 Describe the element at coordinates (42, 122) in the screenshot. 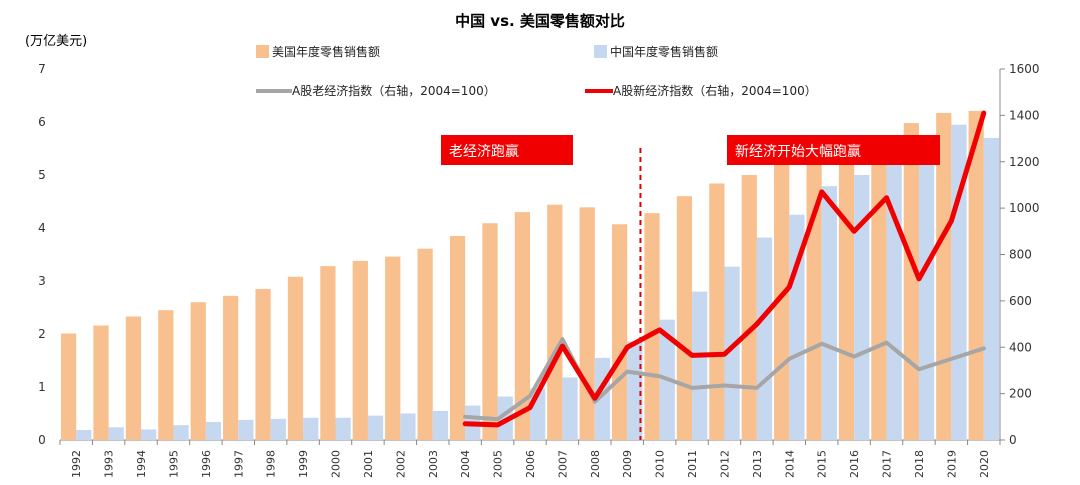

I see `y-left-tick-label: 6` at that location.